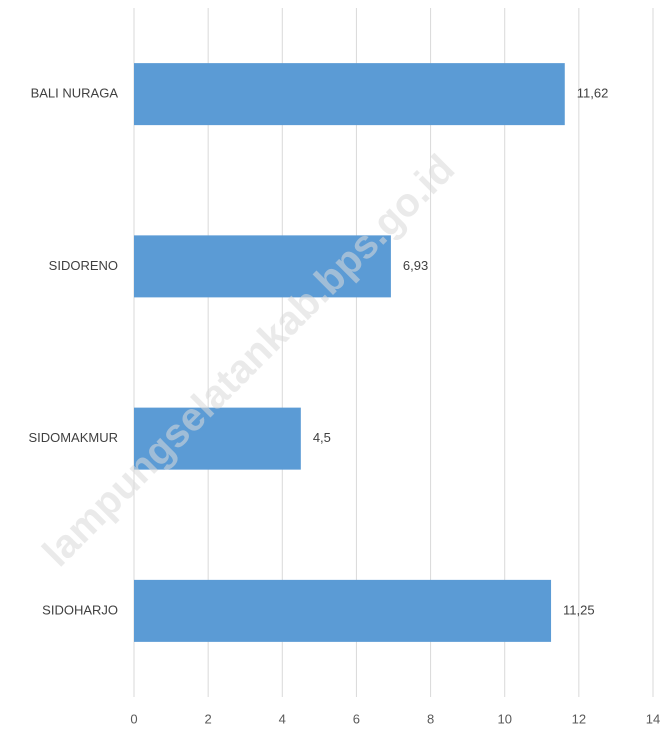 This screenshot has width=663, height=754. I want to click on x-tick-label: 0, so click(133, 718).